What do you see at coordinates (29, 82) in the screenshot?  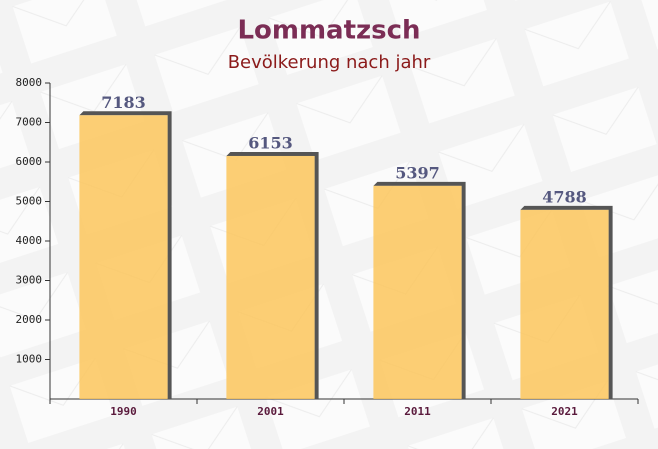 I see `y-tick-label: 8000` at bounding box center [29, 82].